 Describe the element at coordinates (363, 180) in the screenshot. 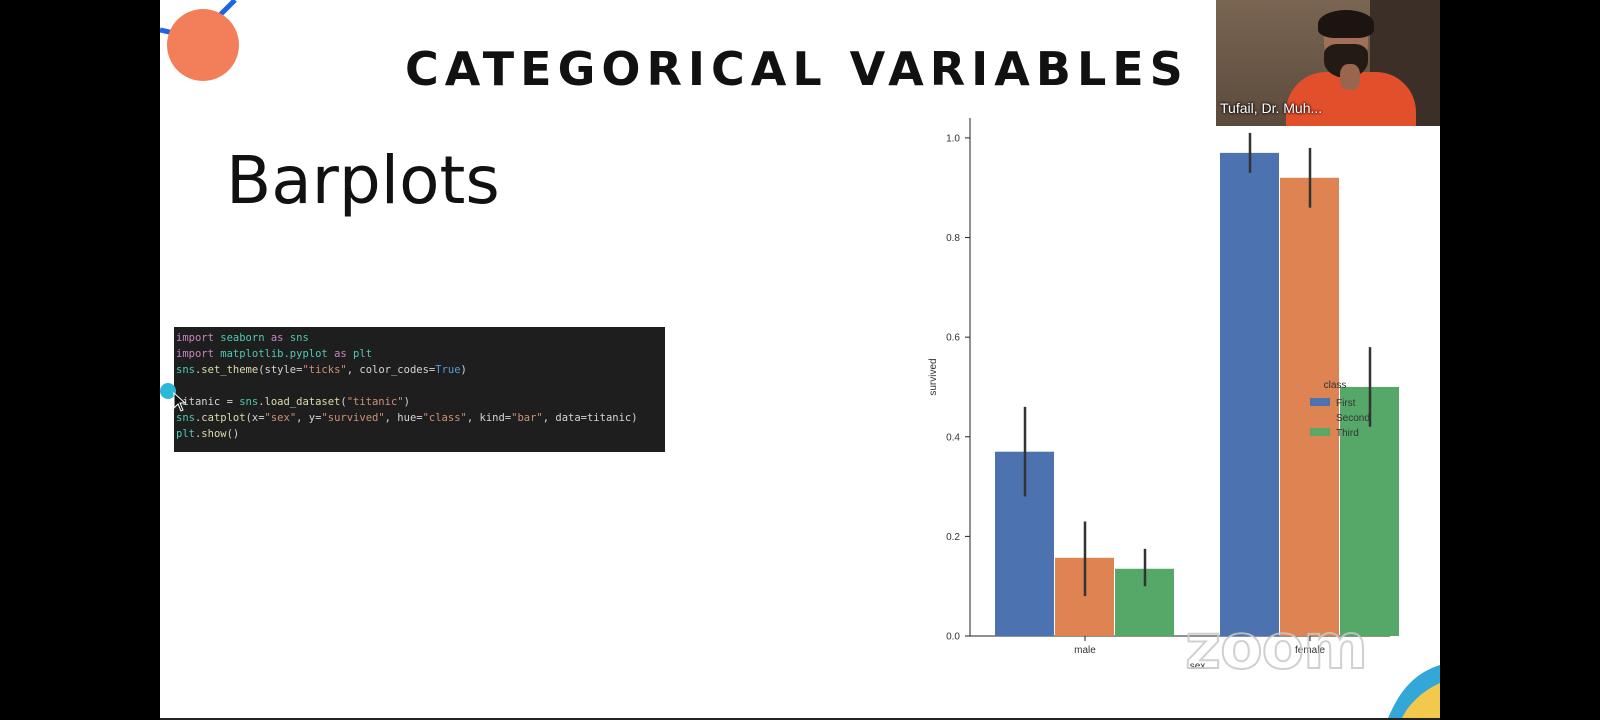

I see `slide-subtitle: Barplots` at that location.